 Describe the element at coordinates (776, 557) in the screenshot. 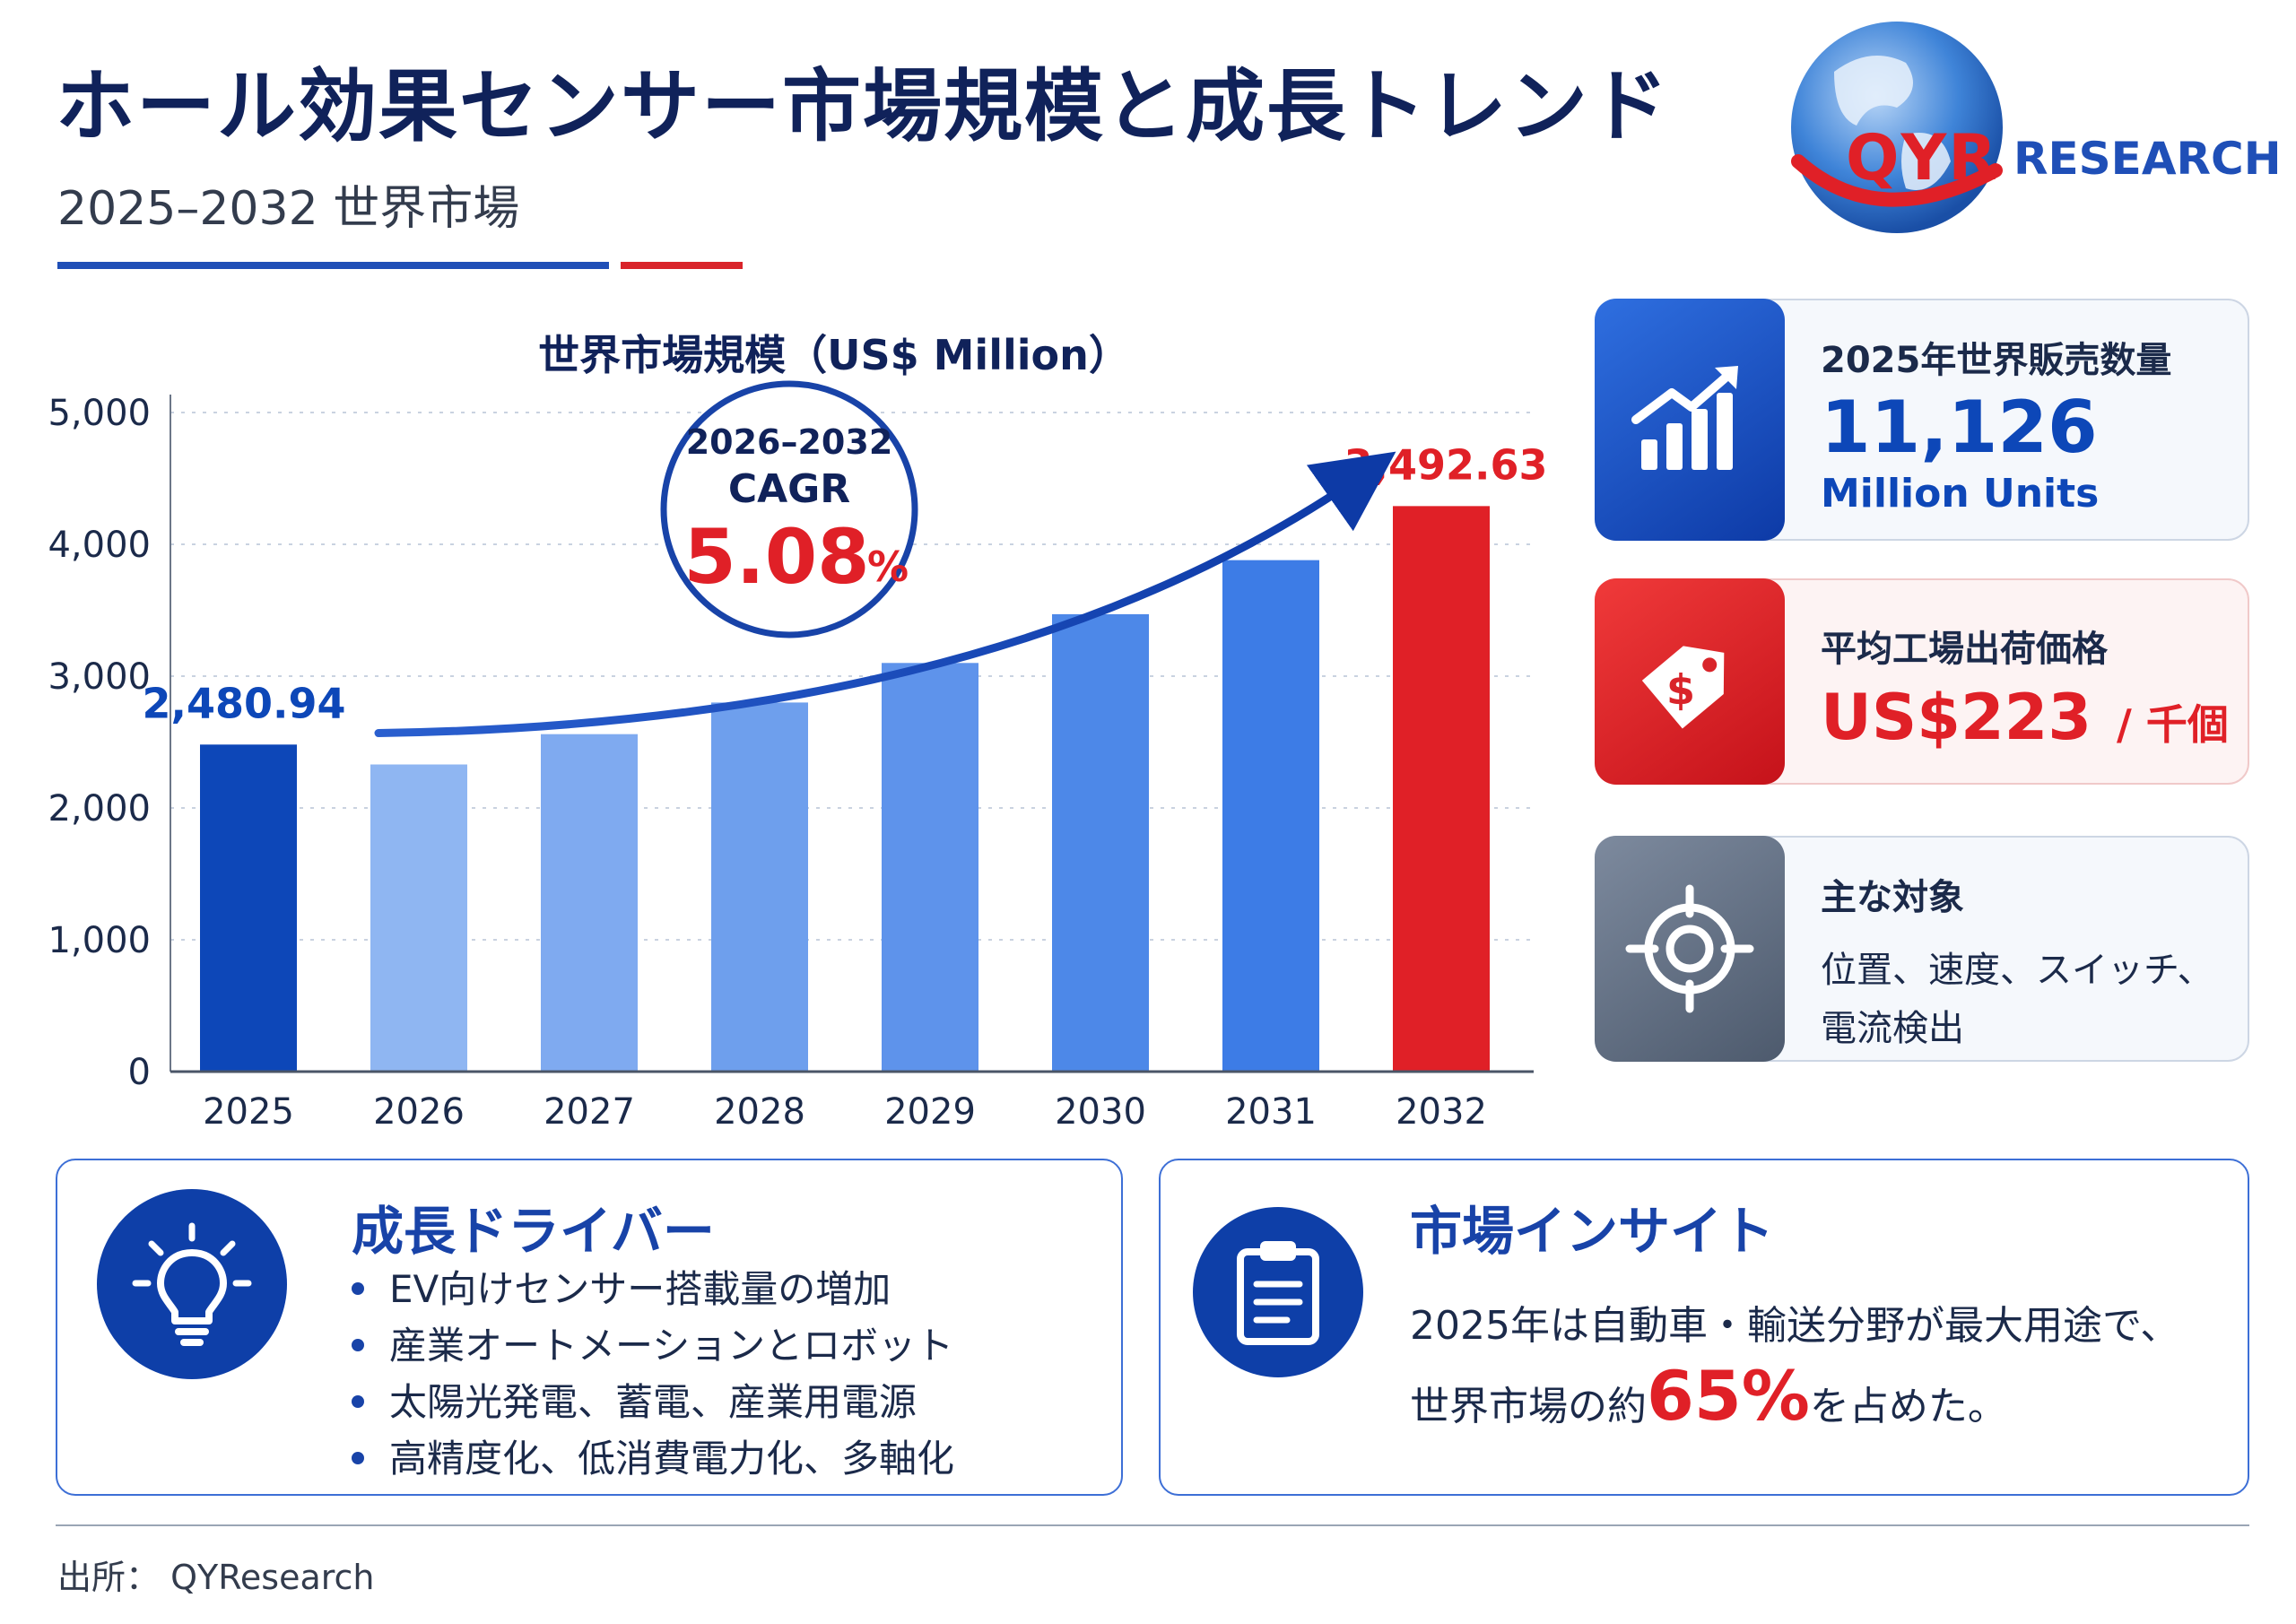

I see `cagr-value: 5.08` at that location.